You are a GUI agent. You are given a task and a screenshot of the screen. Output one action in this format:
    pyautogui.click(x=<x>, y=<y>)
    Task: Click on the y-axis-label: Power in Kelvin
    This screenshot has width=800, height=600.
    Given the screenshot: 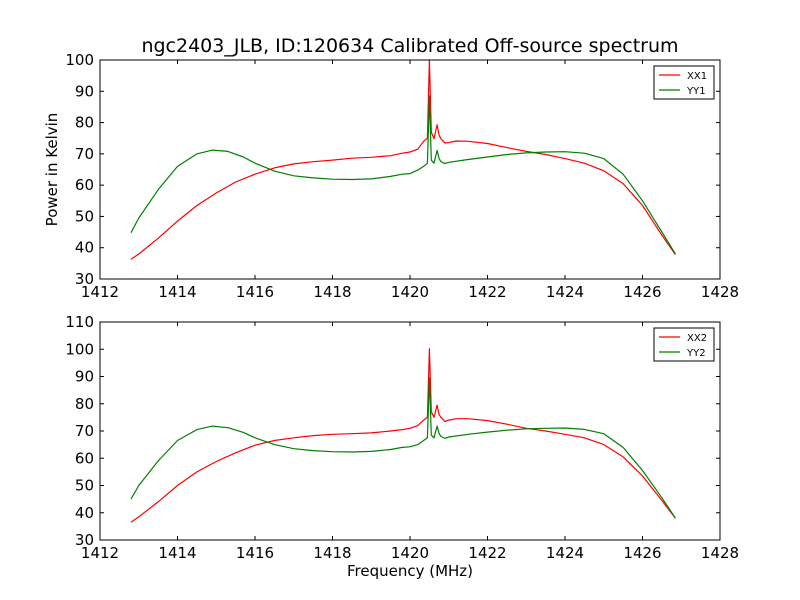 What is the action you would take?
    pyautogui.click(x=52, y=170)
    